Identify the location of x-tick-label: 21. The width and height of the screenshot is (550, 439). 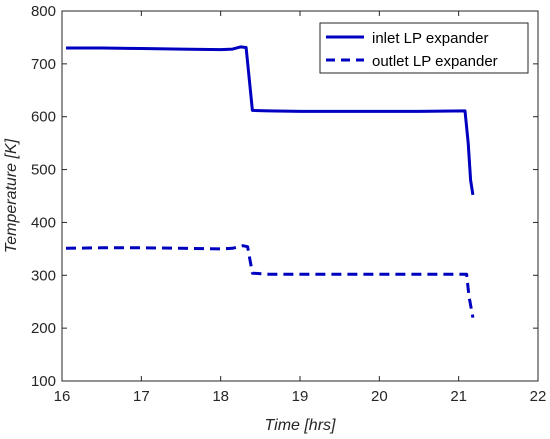
(458, 396).